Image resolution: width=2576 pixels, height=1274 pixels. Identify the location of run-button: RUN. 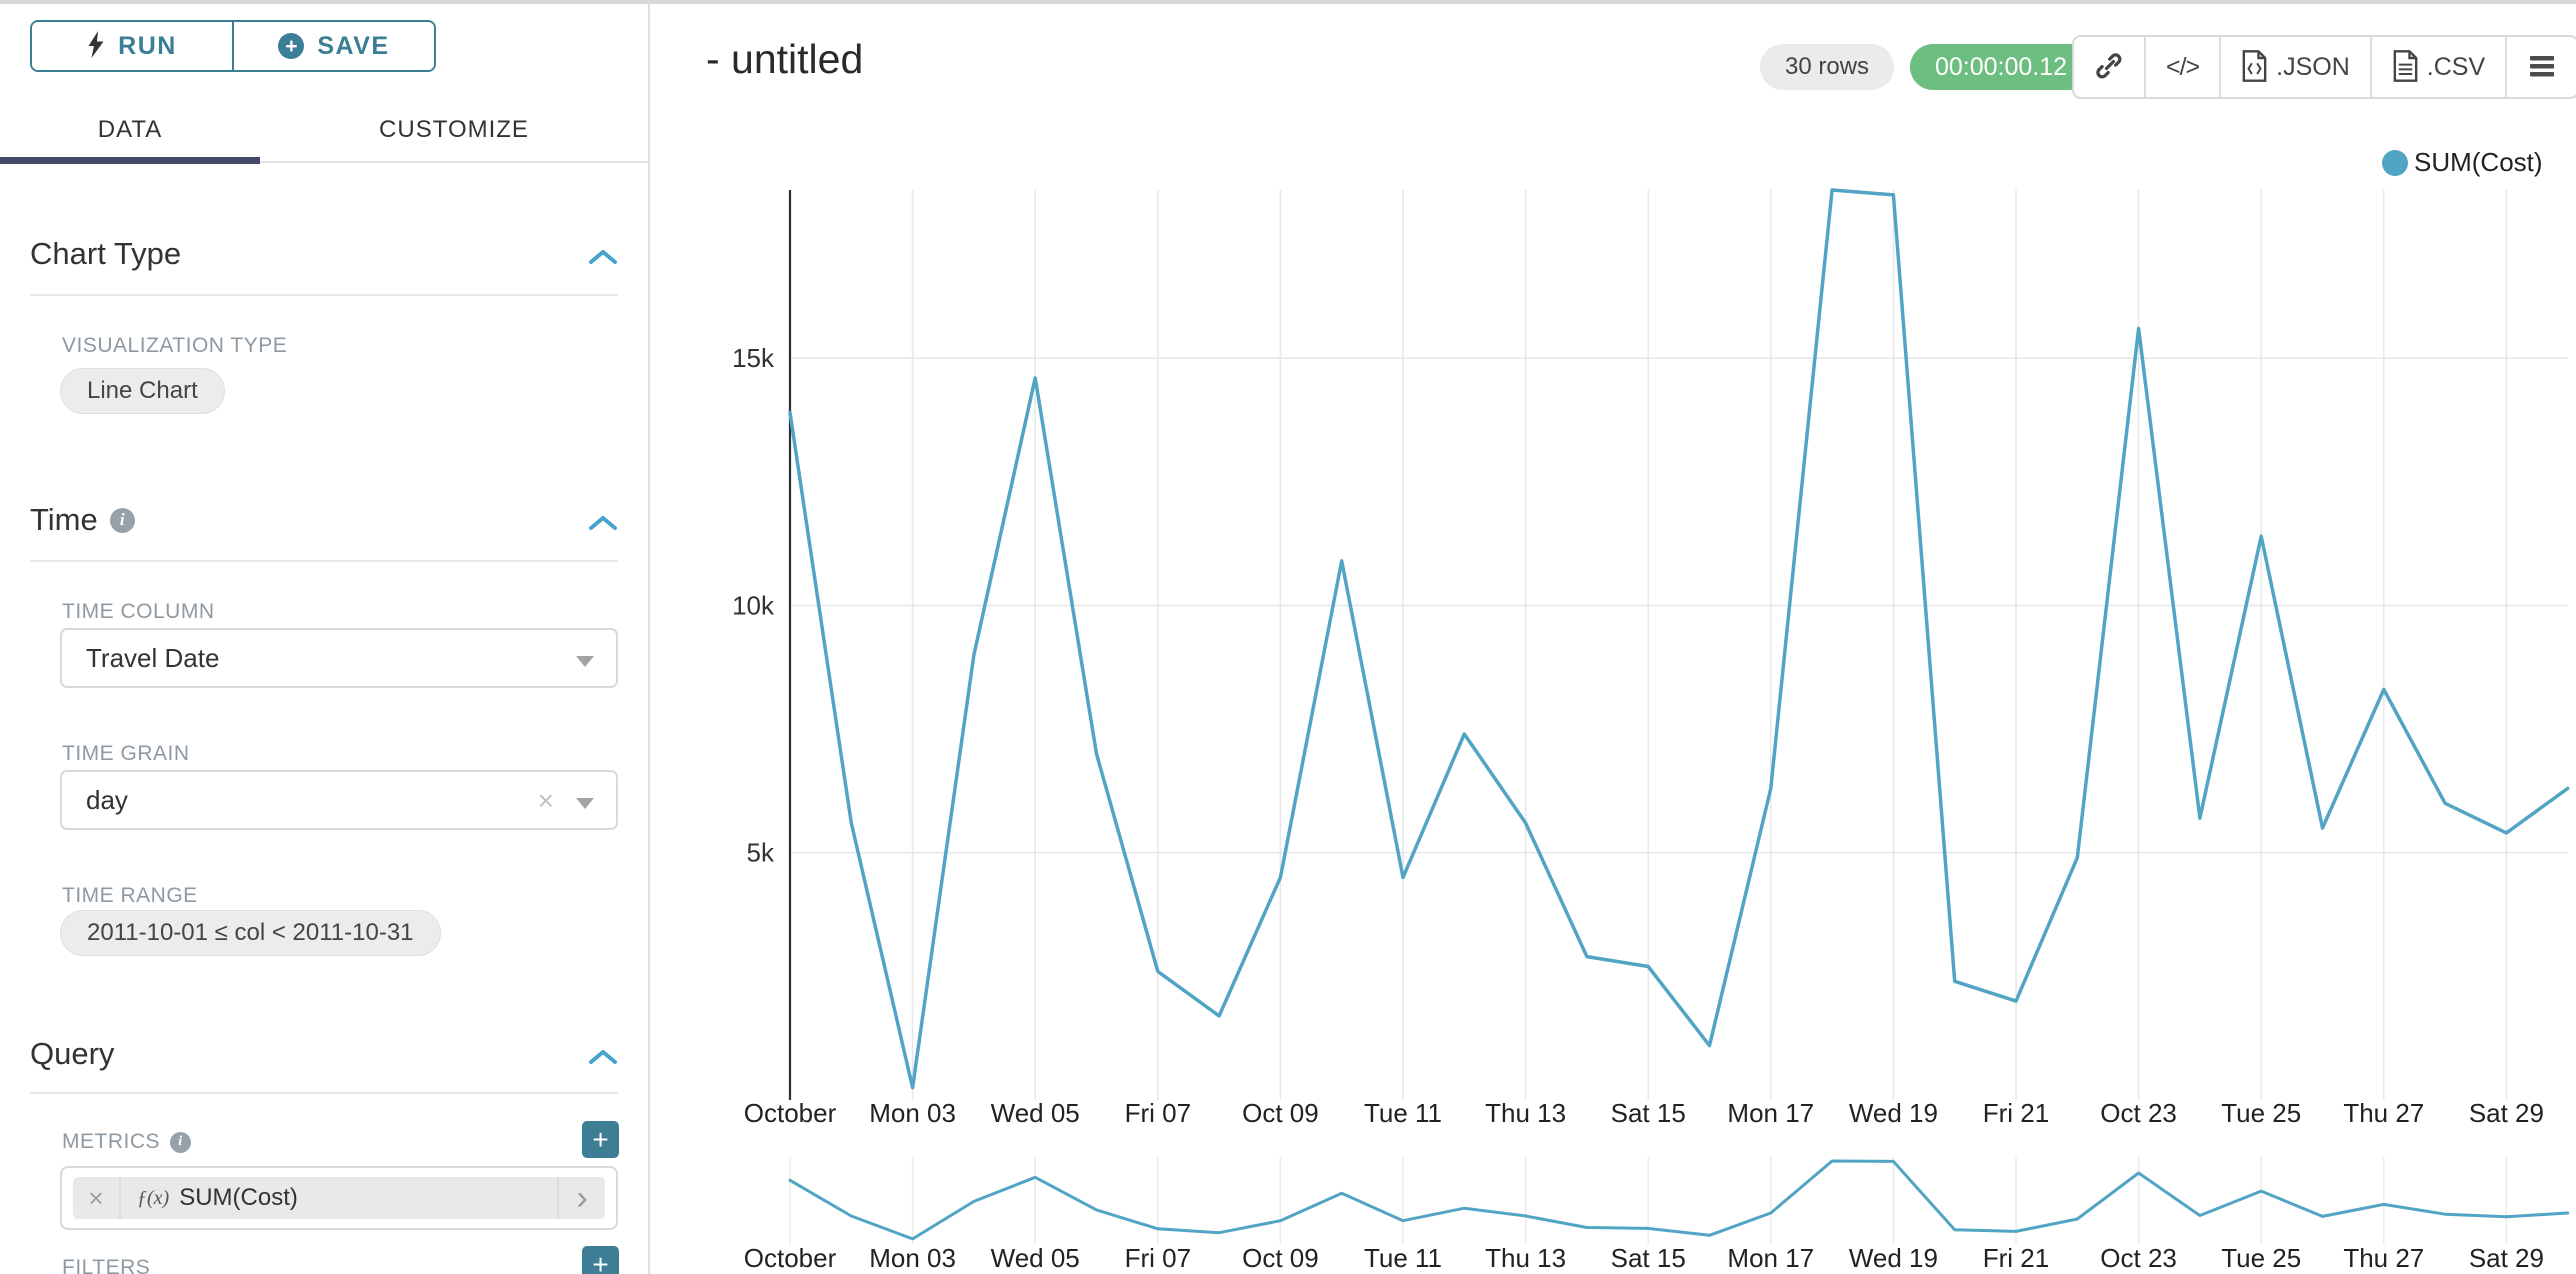
(132, 46).